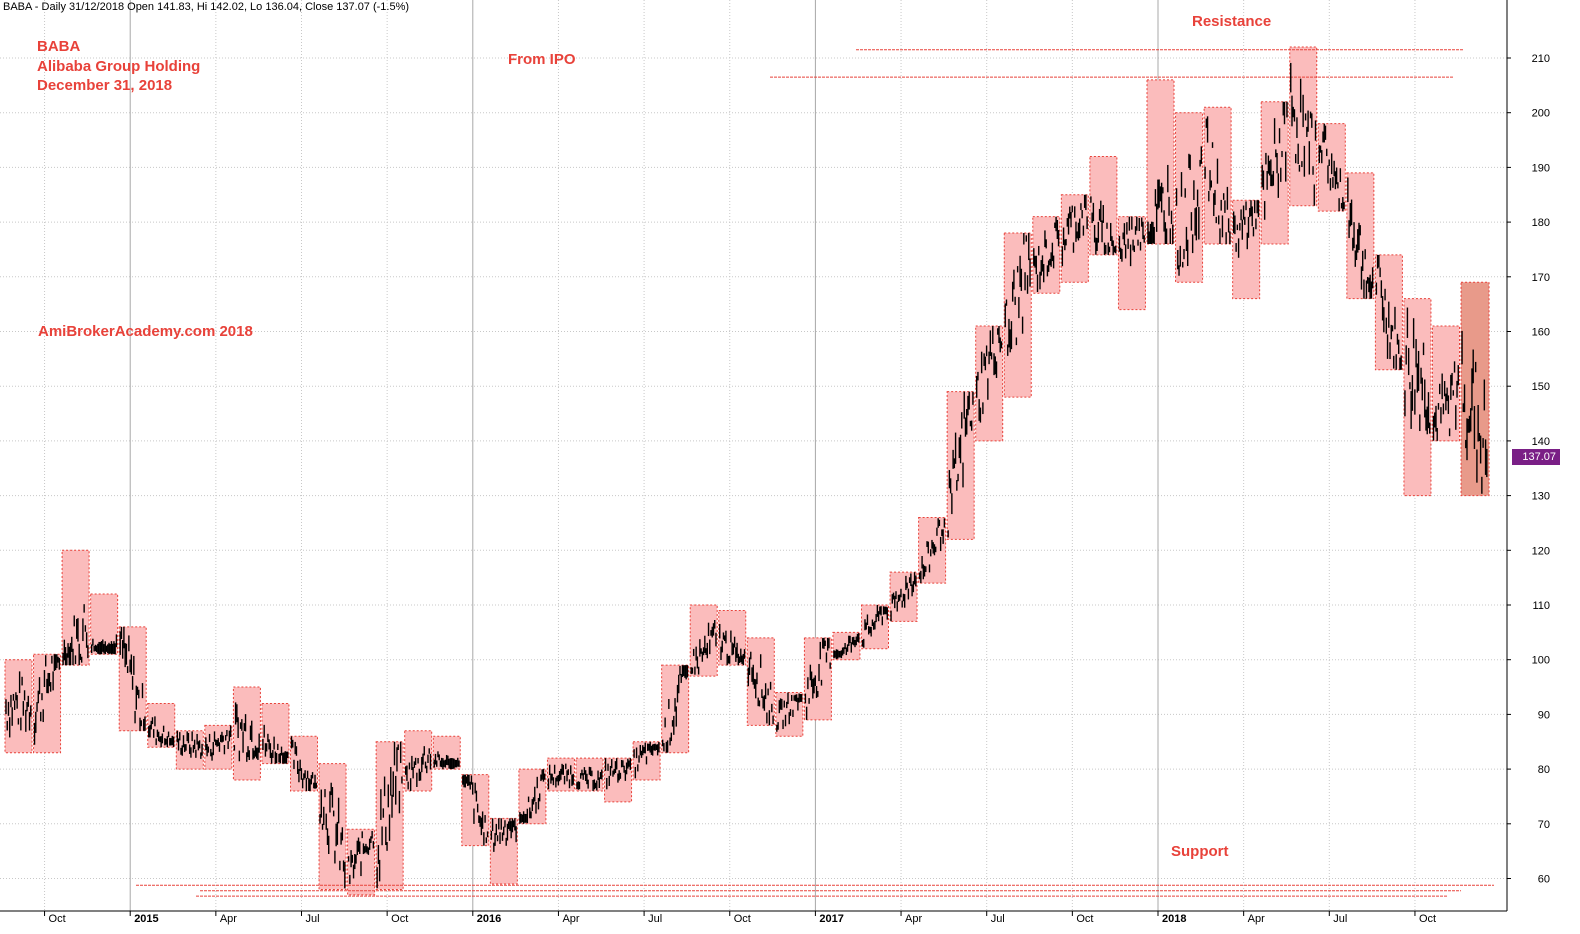 The height and width of the screenshot is (934, 1580). What do you see at coordinates (1541, 278) in the screenshot?
I see `y-tick-label: 170` at bounding box center [1541, 278].